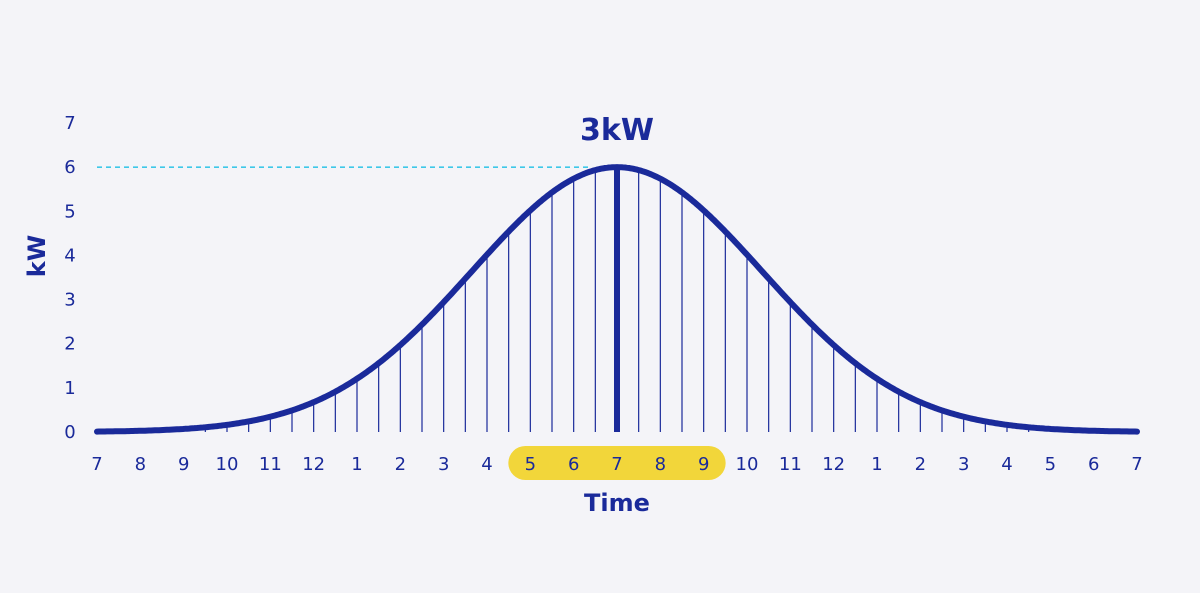 Image resolution: width=1200 pixels, height=593 pixels. I want to click on y-axis-title: kW, so click(37, 256).